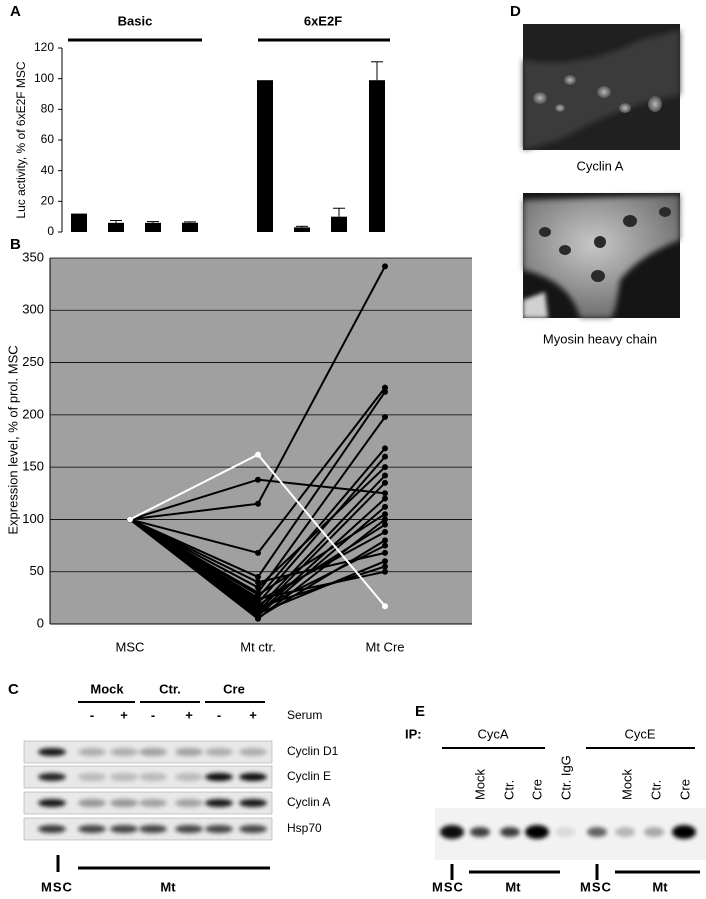 This screenshot has width=706, height=899. I want to click on row-label: Hsp70, so click(304, 828).